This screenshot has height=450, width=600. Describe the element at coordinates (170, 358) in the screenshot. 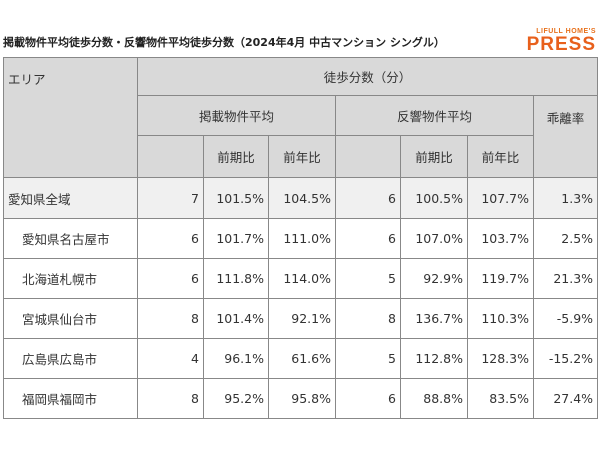

I see `value-cell: 4` at that location.